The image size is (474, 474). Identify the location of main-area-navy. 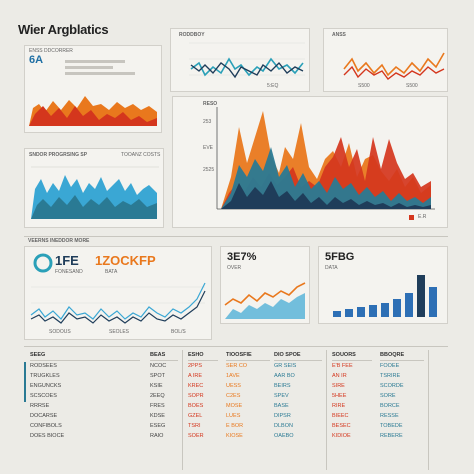
(326, 195).